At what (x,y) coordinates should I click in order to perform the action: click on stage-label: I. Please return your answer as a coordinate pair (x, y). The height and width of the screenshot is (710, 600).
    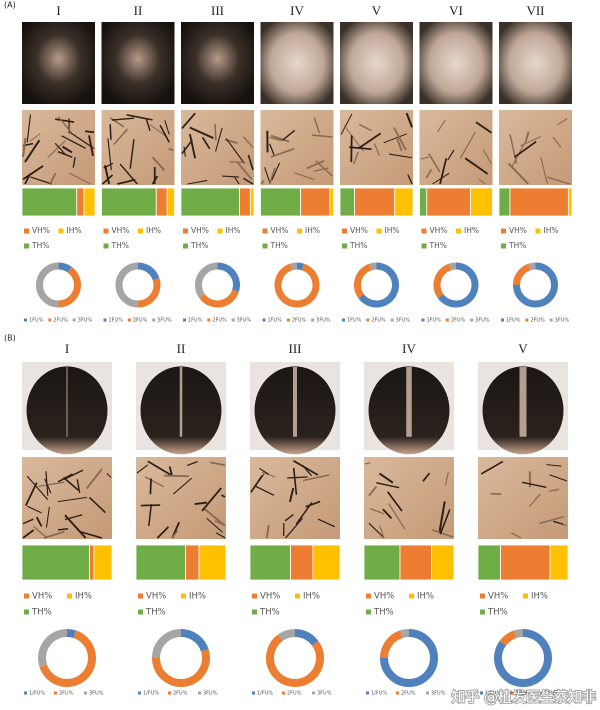
    Looking at the image, I should click on (58, 10).